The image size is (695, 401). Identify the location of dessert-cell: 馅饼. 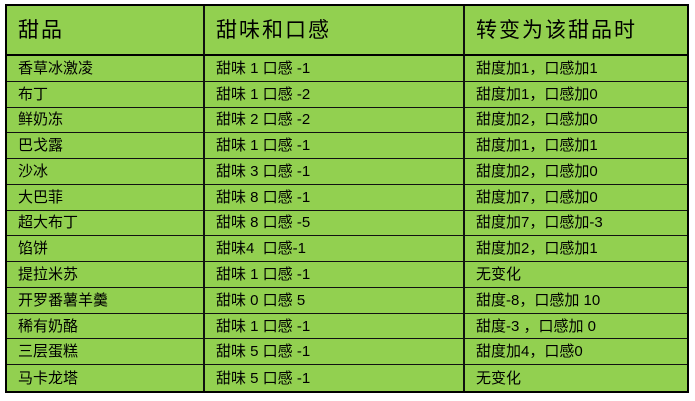
(106, 249).